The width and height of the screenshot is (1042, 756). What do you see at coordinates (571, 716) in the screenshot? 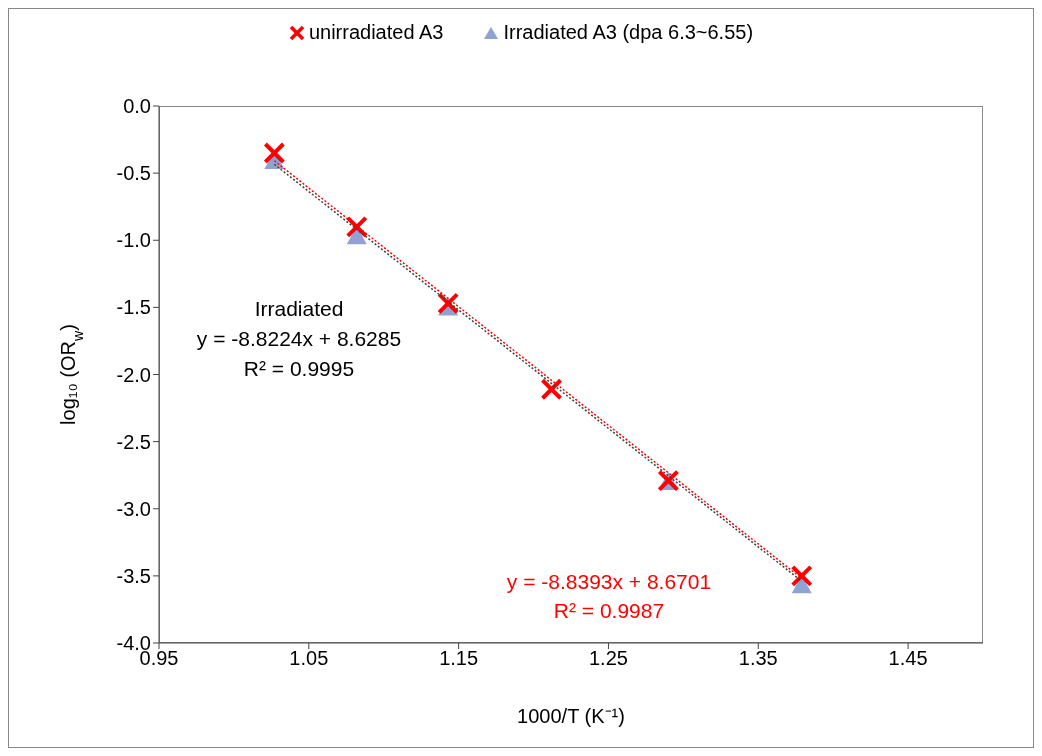
I see `x-axis-title: 1000/T (K⁻¹)` at bounding box center [571, 716].